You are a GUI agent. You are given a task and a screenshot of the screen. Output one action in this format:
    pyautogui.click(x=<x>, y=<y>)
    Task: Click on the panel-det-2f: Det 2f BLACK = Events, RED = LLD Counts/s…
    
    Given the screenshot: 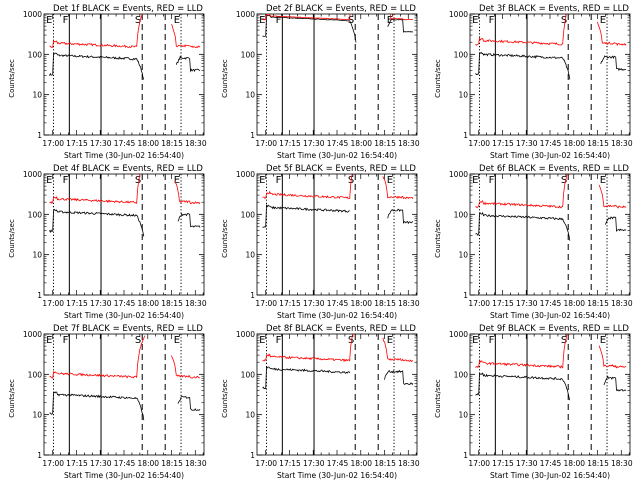 What is the action you would take?
    pyautogui.click(x=320, y=82)
    